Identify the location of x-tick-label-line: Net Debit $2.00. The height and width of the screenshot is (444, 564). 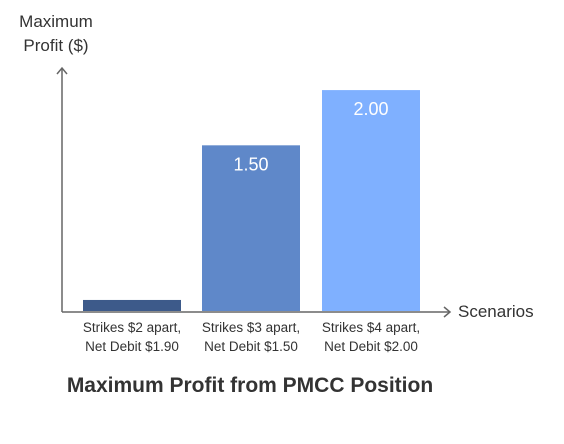
(371, 346).